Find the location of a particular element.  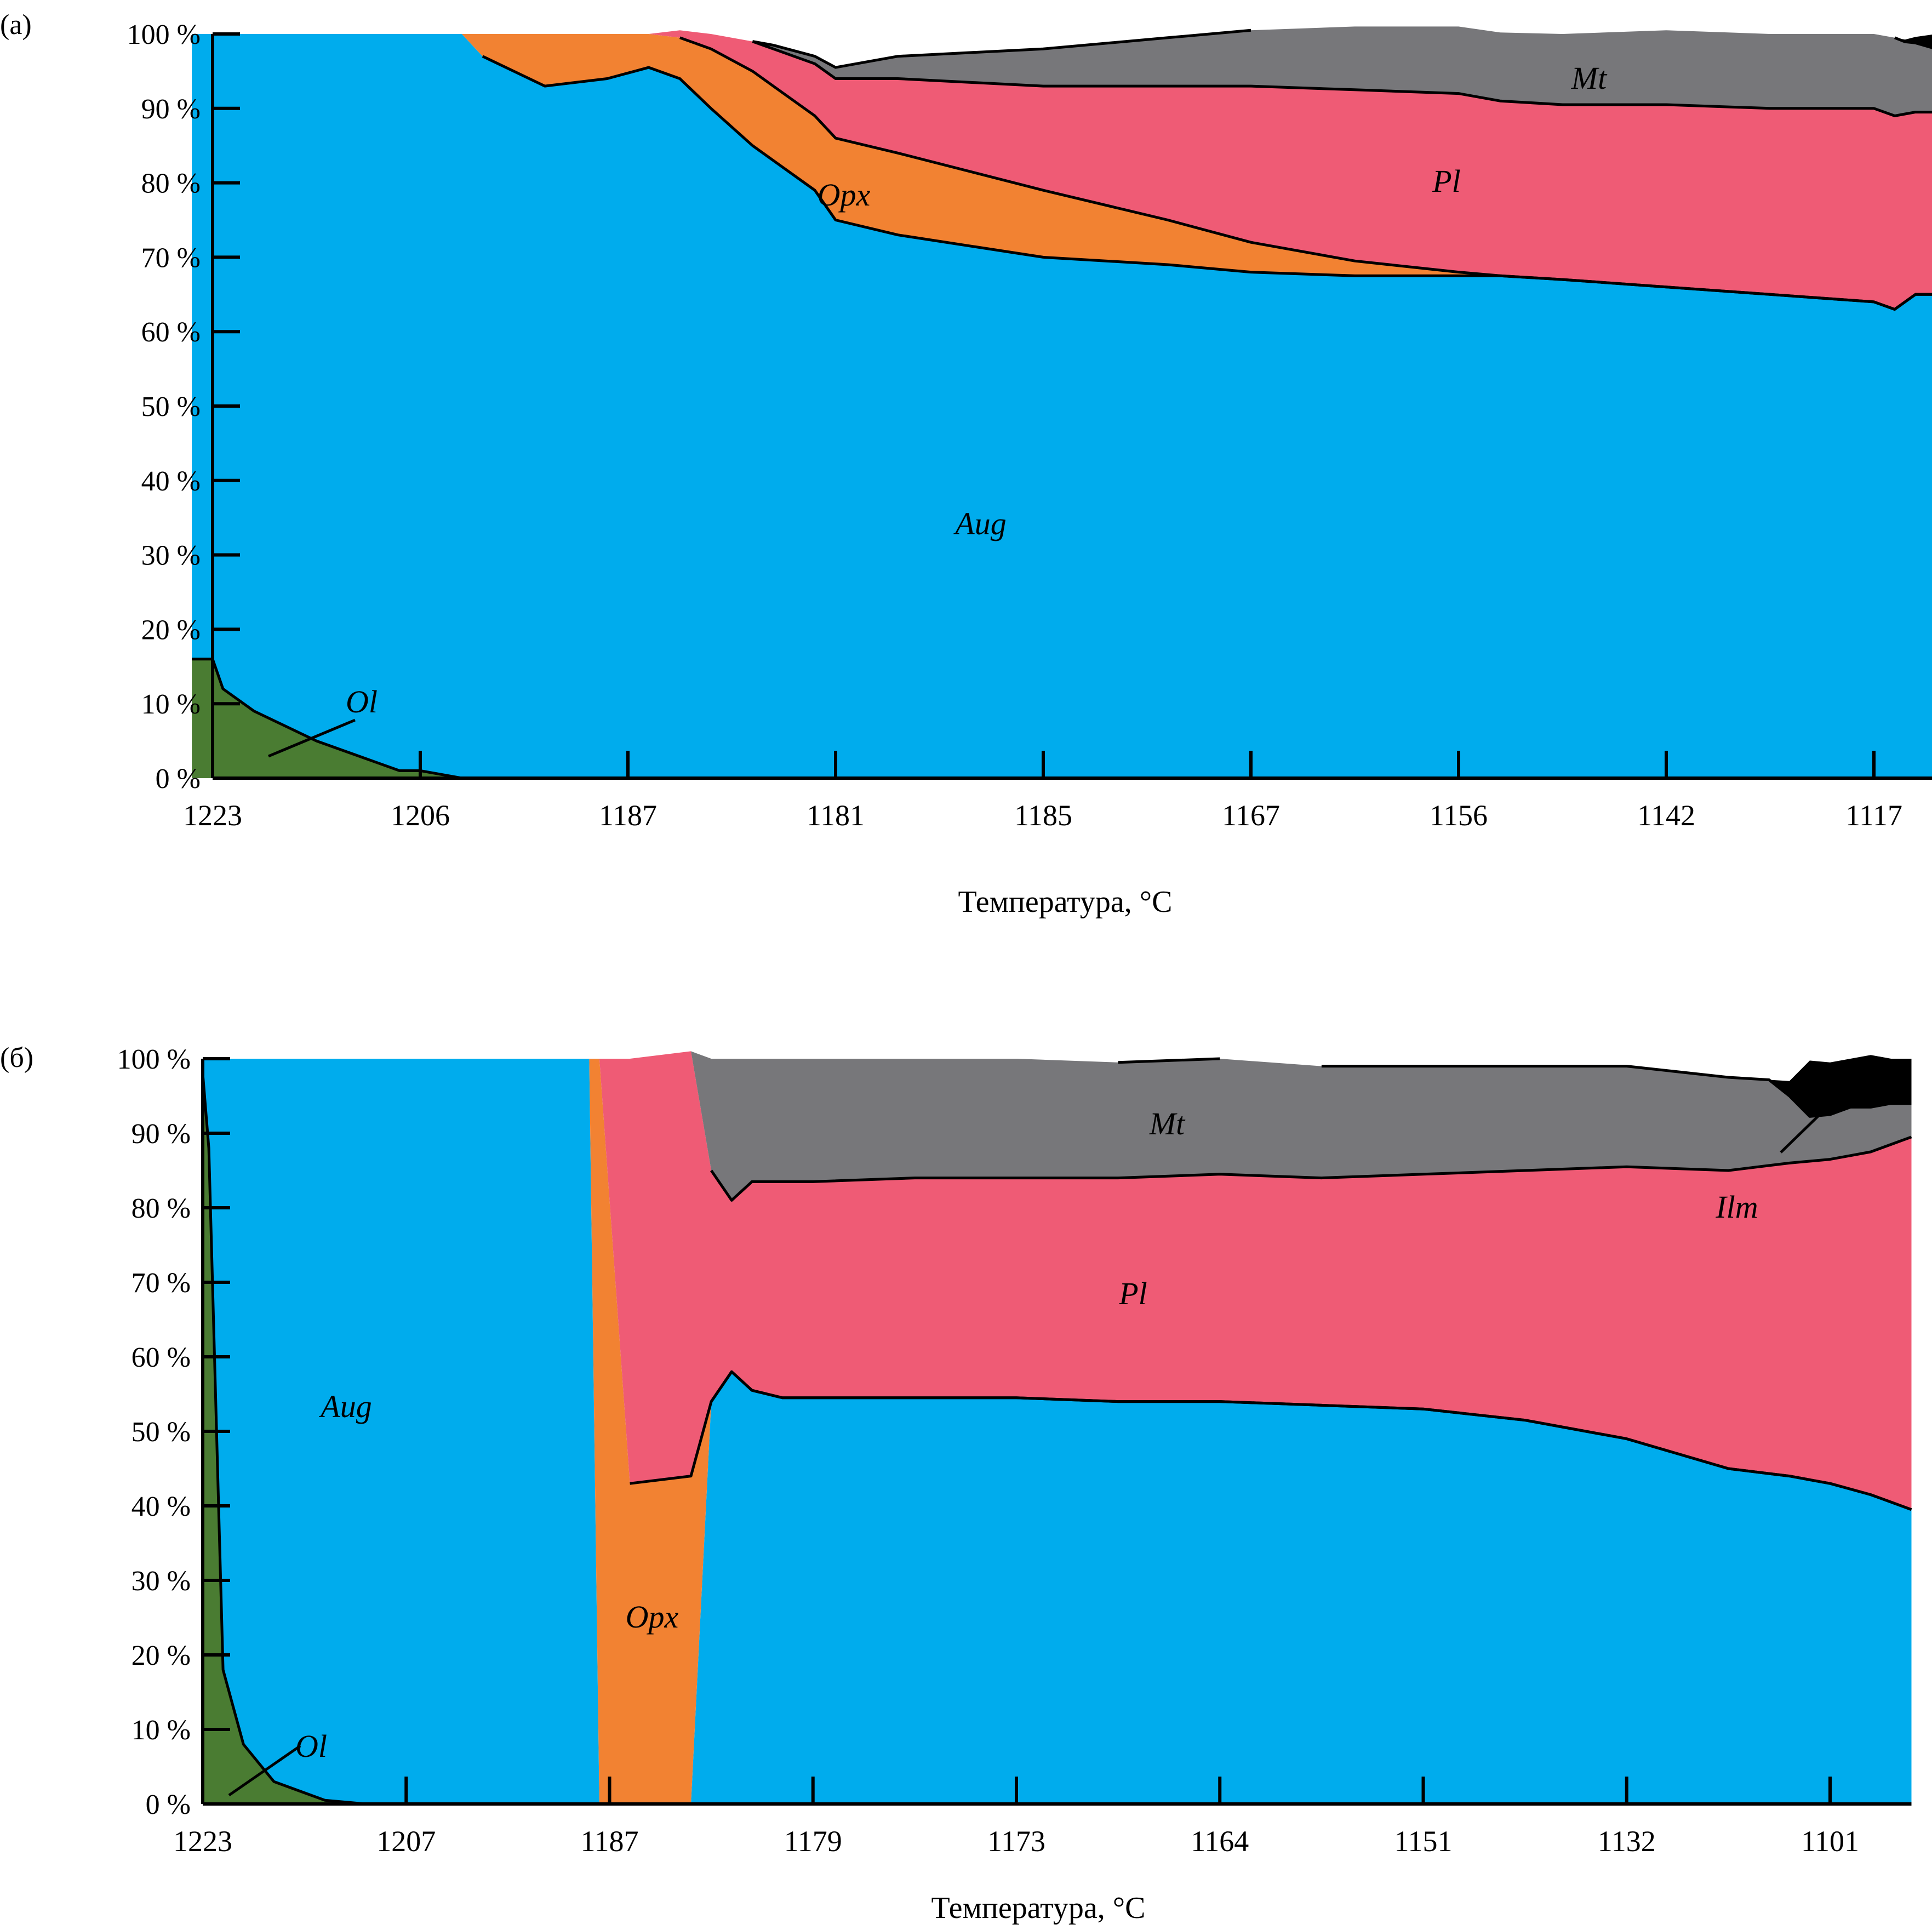

area-ol is located at coordinates (1062, 718).